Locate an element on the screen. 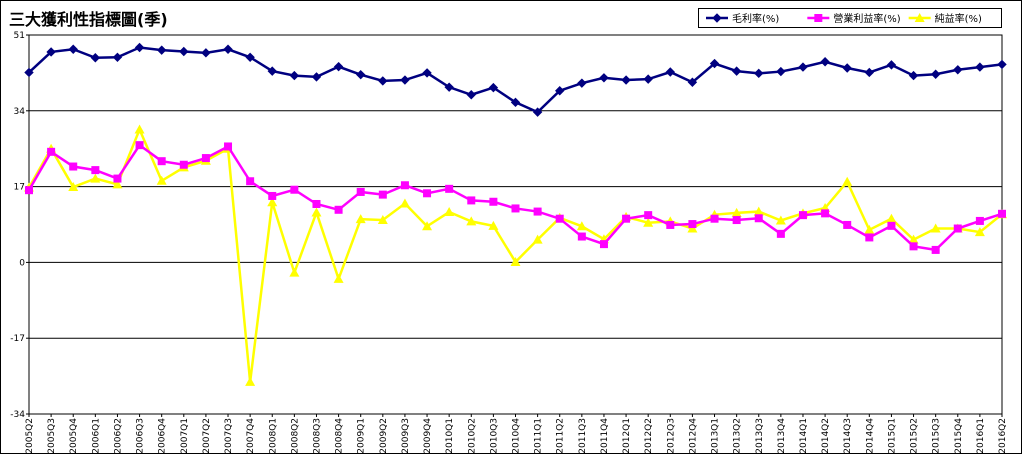  x-tick-label-8: 2007Q2 is located at coordinates (207, 436).